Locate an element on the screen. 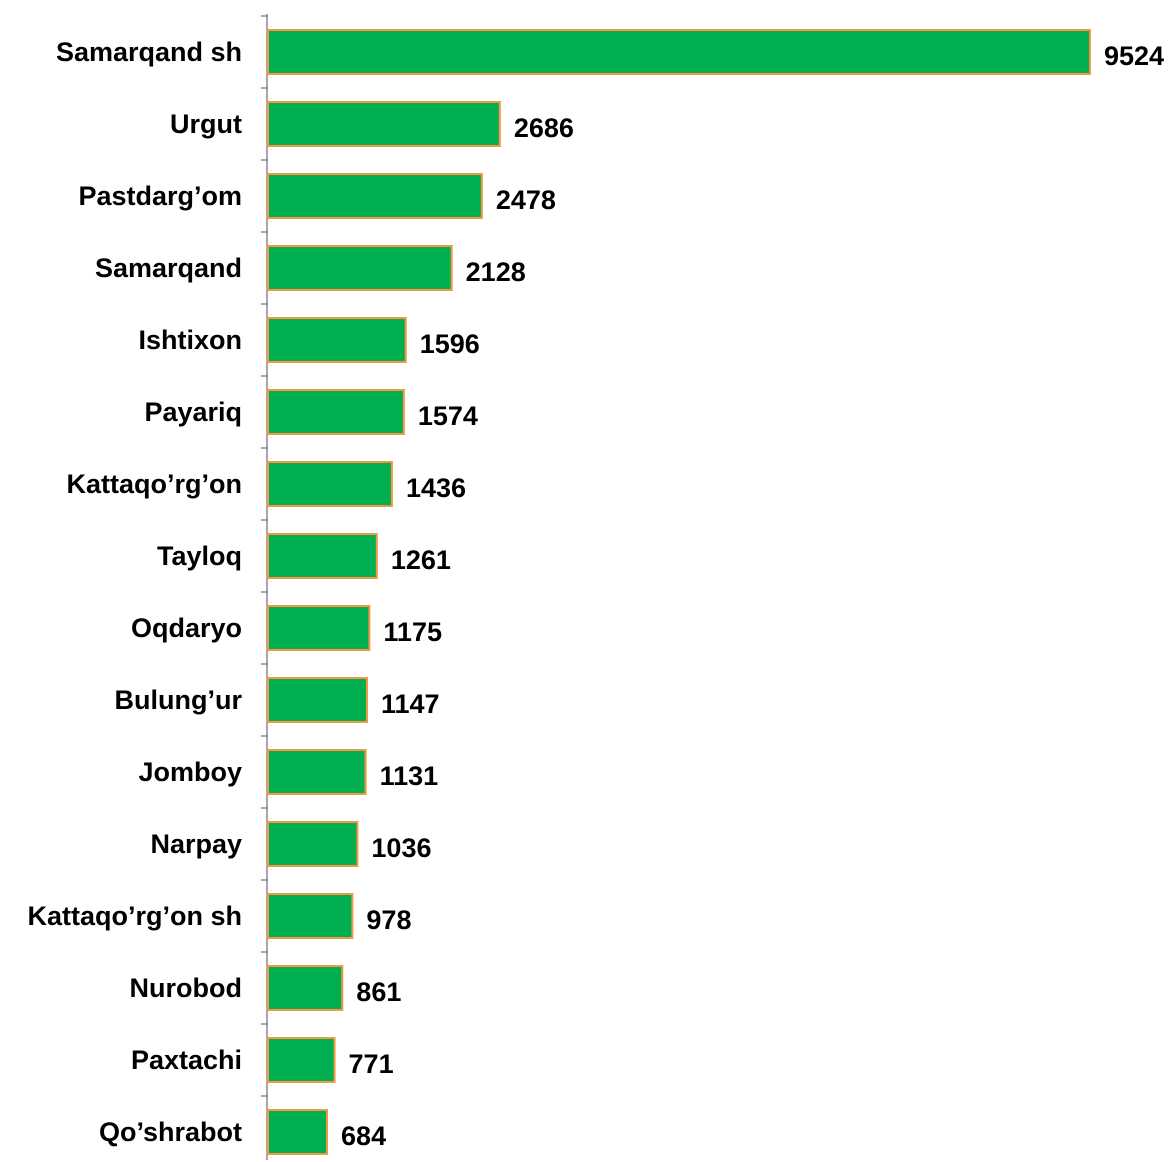 Image resolution: width=1174 pixels, height=1162 pixels. category-label-12: Kattaqo’rg’on sh is located at coordinates (135, 916).